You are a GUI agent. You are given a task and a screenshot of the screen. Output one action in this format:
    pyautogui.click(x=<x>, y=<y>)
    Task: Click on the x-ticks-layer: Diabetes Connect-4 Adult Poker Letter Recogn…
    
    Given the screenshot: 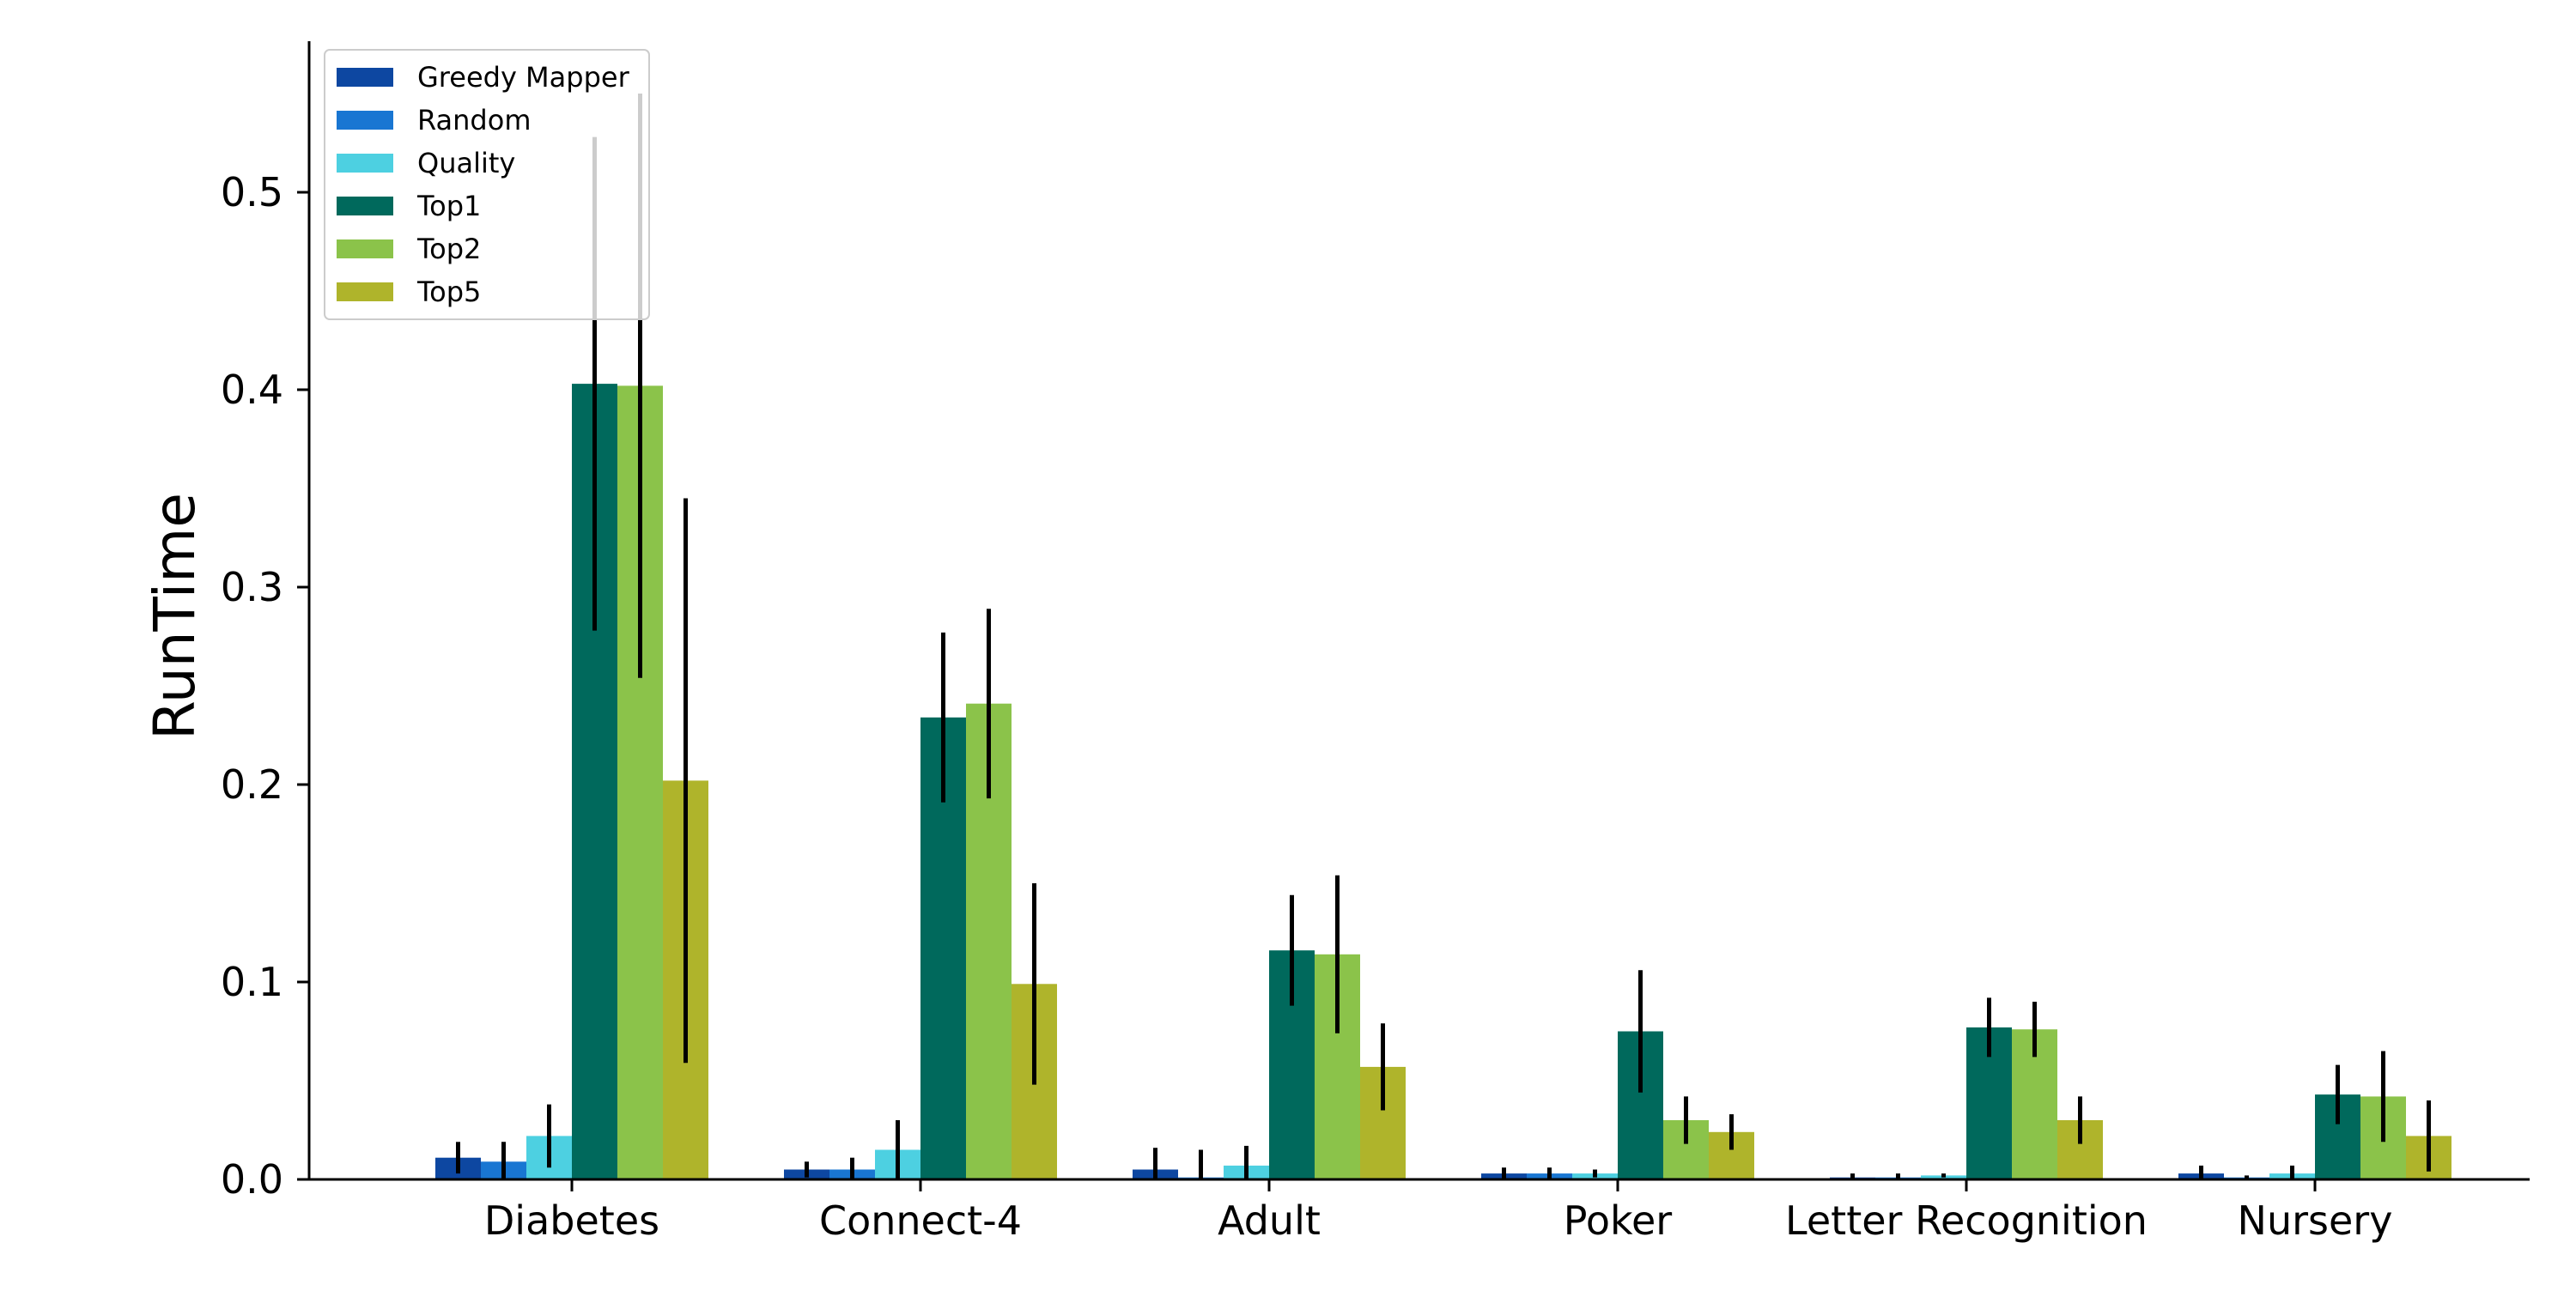 What is the action you would take?
    pyautogui.click(x=1438, y=1211)
    